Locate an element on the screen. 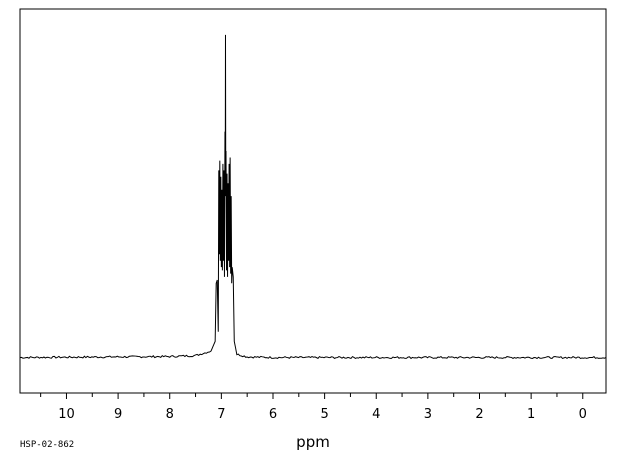 The height and width of the screenshot is (455, 620). x-tick-label: 7 is located at coordinates (221, 414).